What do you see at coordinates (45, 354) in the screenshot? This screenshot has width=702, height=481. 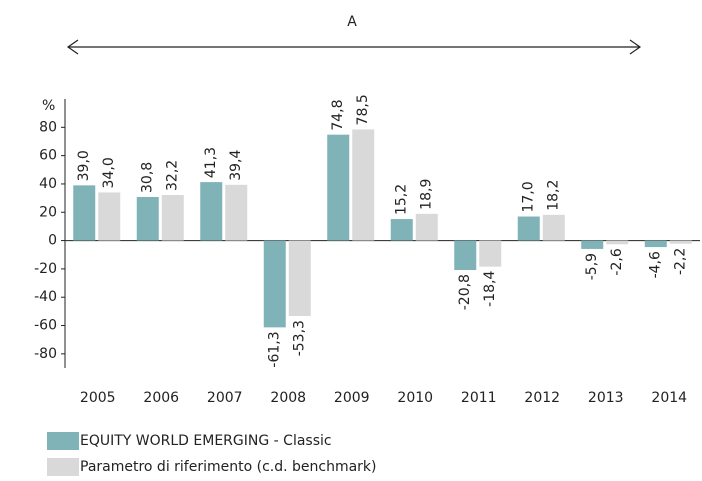 I see `y-tick-label: -80` at bounding box center [45, 354].